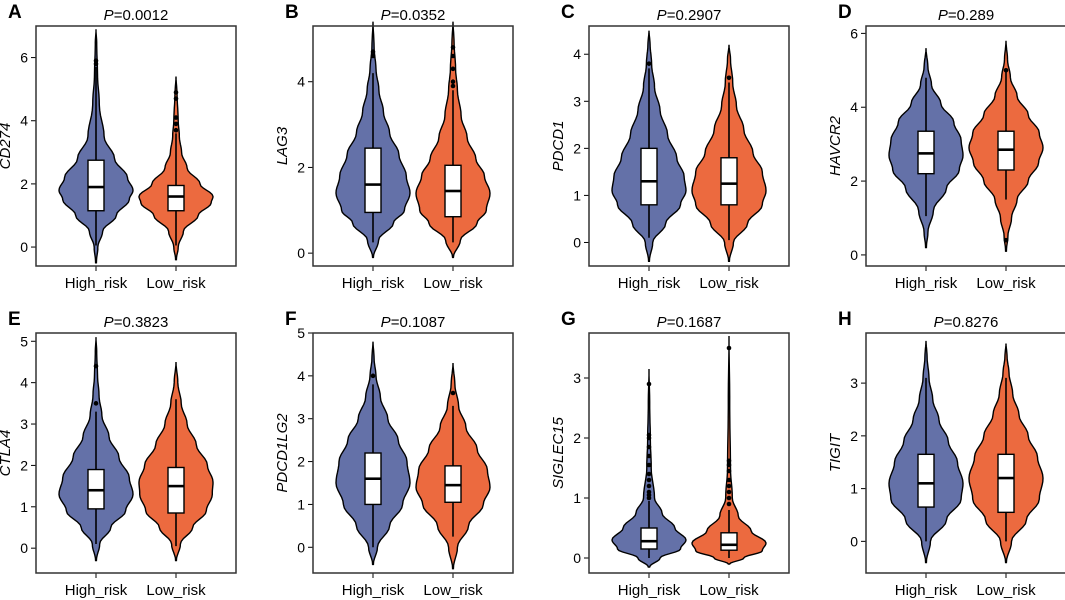  What do you see at coordinates (292, 12) in the screenshot?
I see `panel-letter: B` at bounding box center [292, 12].